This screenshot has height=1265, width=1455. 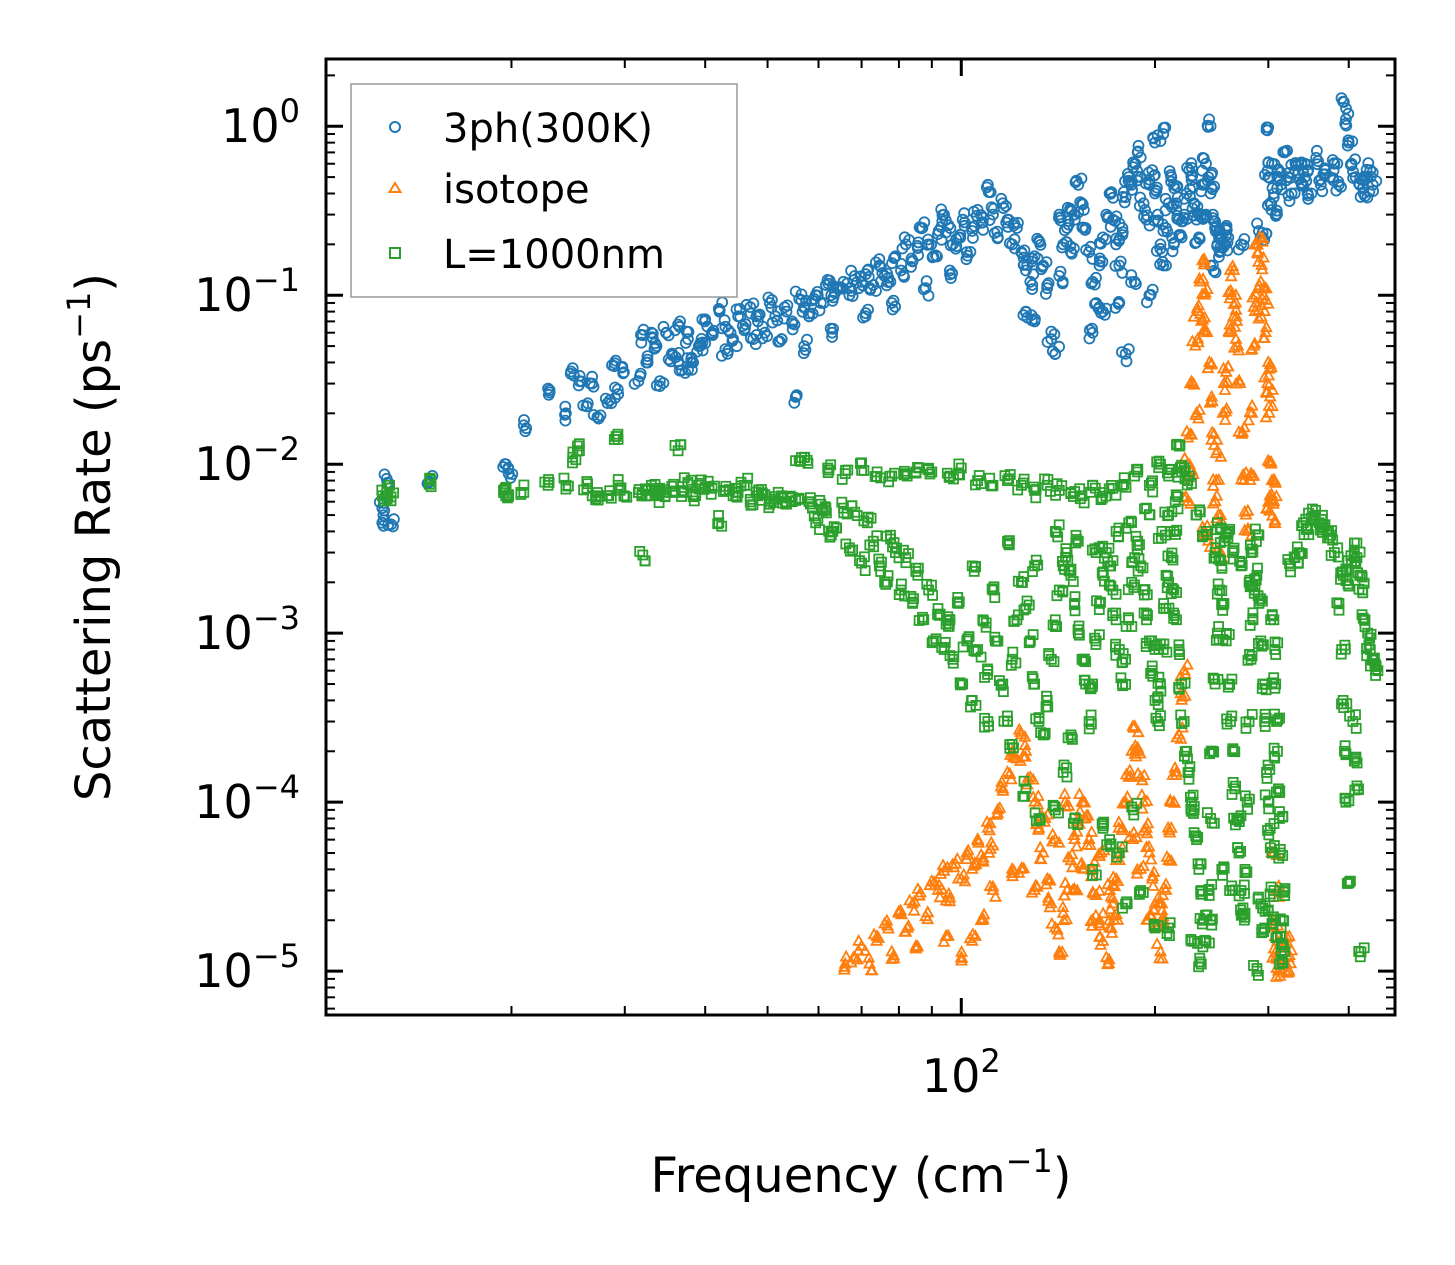 I want to click on y-axis-title-sup: −1, so click(x=79, y=315).